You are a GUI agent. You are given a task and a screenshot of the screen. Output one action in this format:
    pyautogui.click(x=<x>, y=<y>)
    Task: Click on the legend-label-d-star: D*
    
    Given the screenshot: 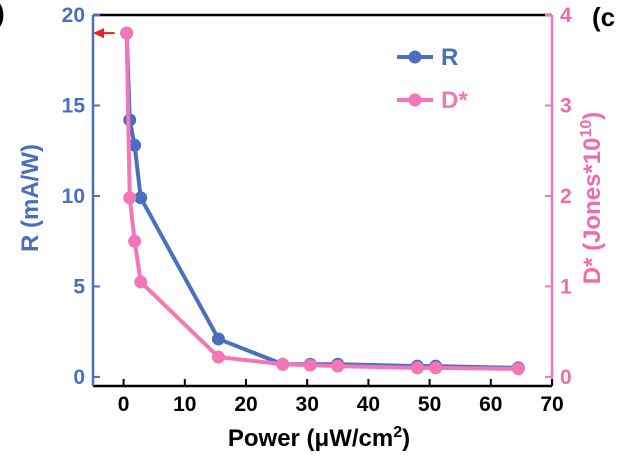 What is the action you would take?
    pyautogui.click(x=454, y=100)
    